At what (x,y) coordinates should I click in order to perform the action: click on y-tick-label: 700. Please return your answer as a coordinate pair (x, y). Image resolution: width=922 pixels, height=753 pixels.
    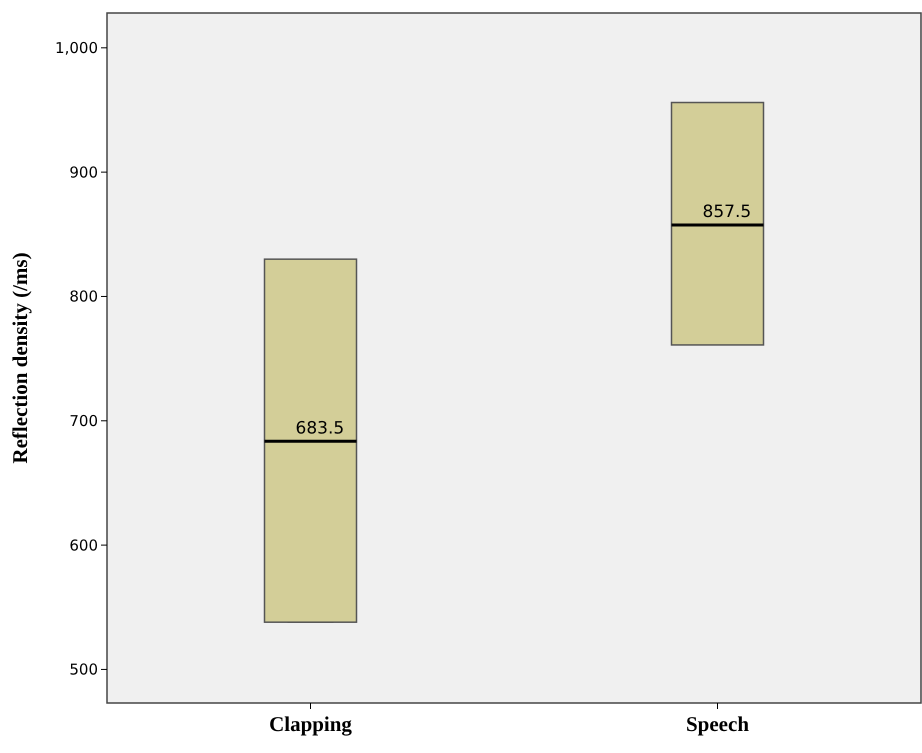
    Looking at the image, I should click on (83, 421).